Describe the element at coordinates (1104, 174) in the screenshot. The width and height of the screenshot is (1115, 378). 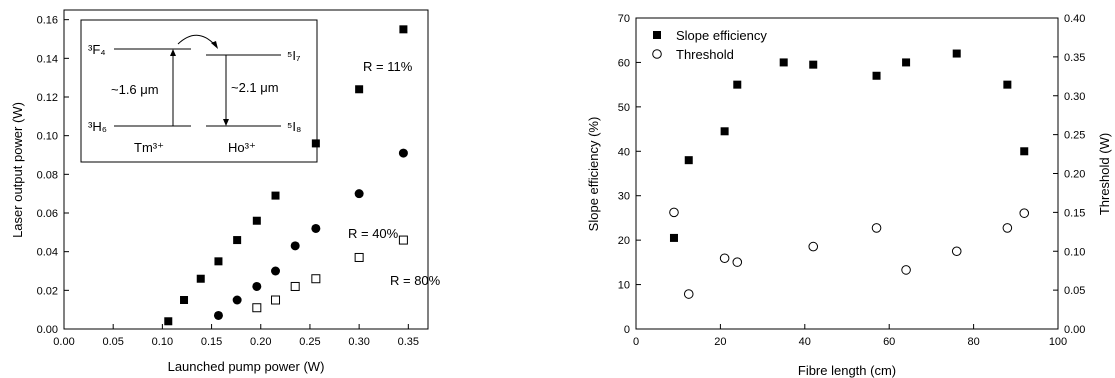
I see `right-y2-axis-title: Threshold (W)` at that location.